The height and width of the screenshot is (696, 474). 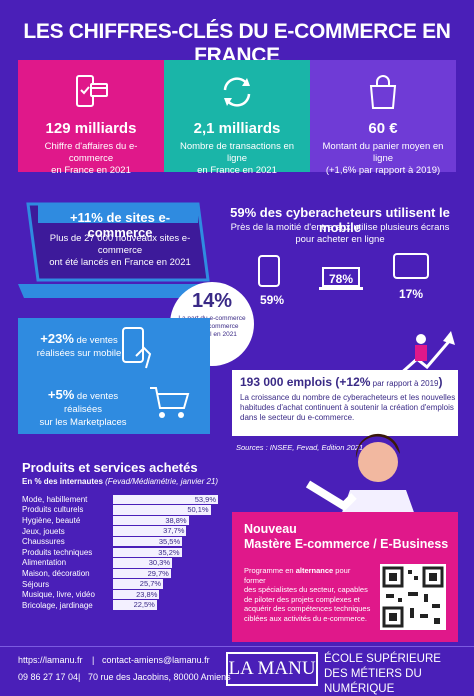 I want to click on laptop-small-icon, so click(x=341, y=279).